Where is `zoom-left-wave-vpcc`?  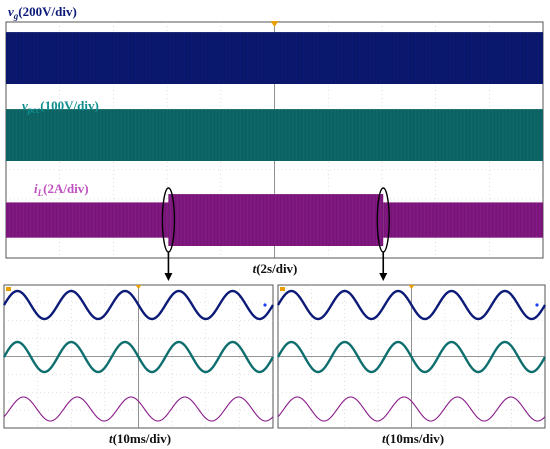 zoom-left-wave-vpcc is located at coordinates (138, 357).